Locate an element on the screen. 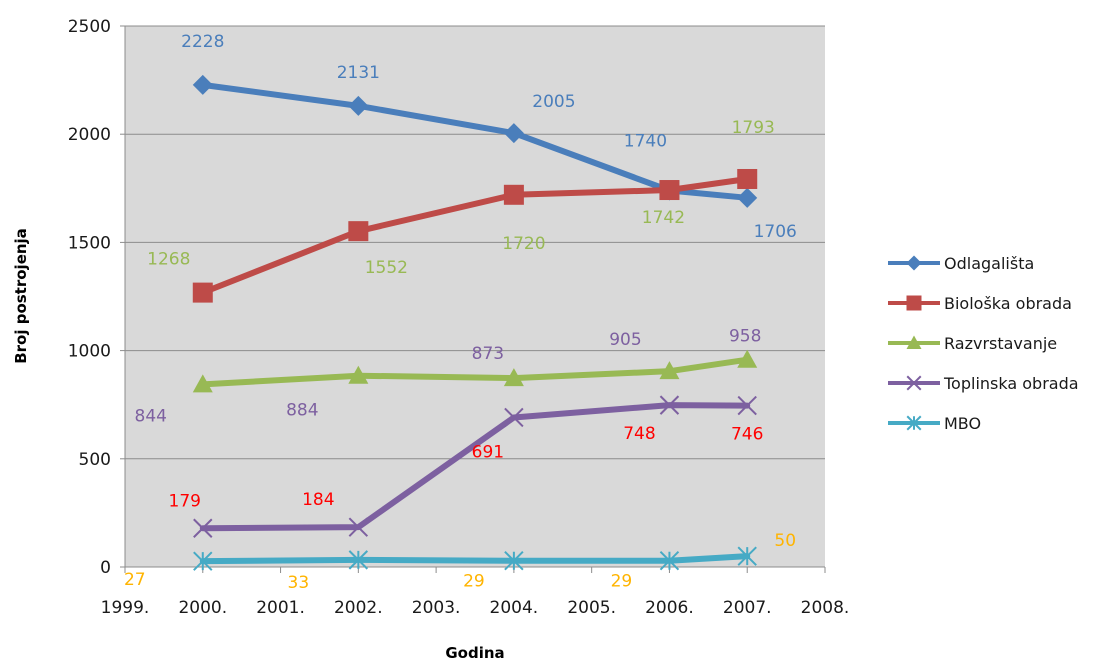 The image size is (1112, 662). data-label: 1706 is located at coordinates (775, 232).